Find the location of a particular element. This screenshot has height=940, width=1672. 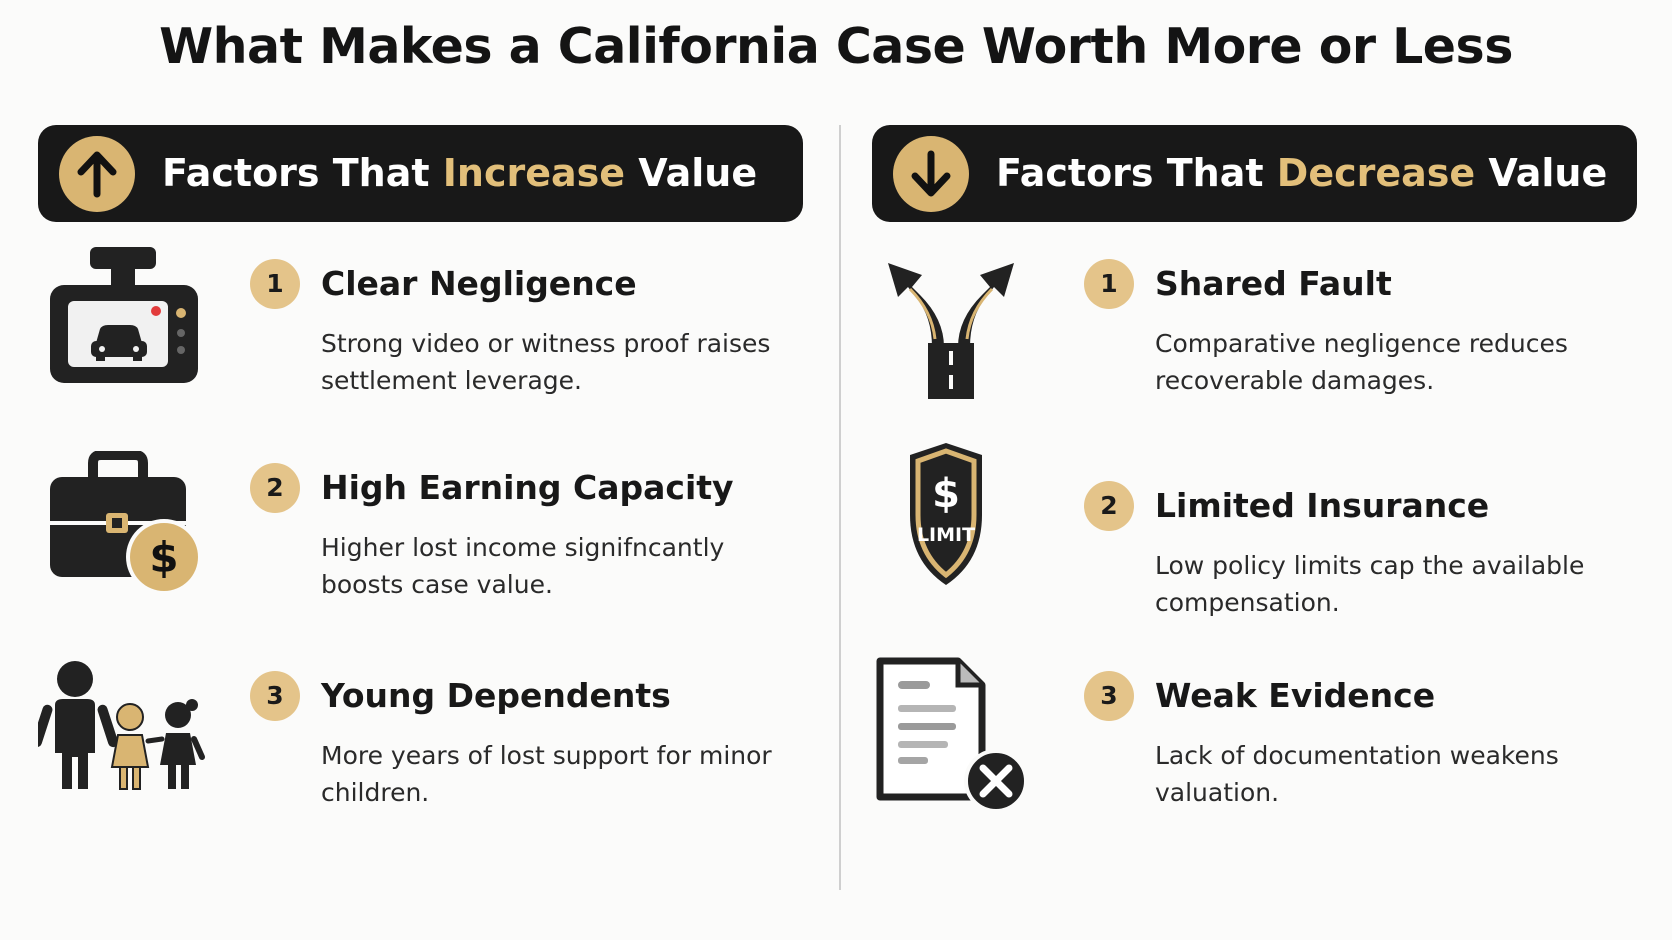

factor-title: Limited Insurance is located at coordinates (1322, 505).